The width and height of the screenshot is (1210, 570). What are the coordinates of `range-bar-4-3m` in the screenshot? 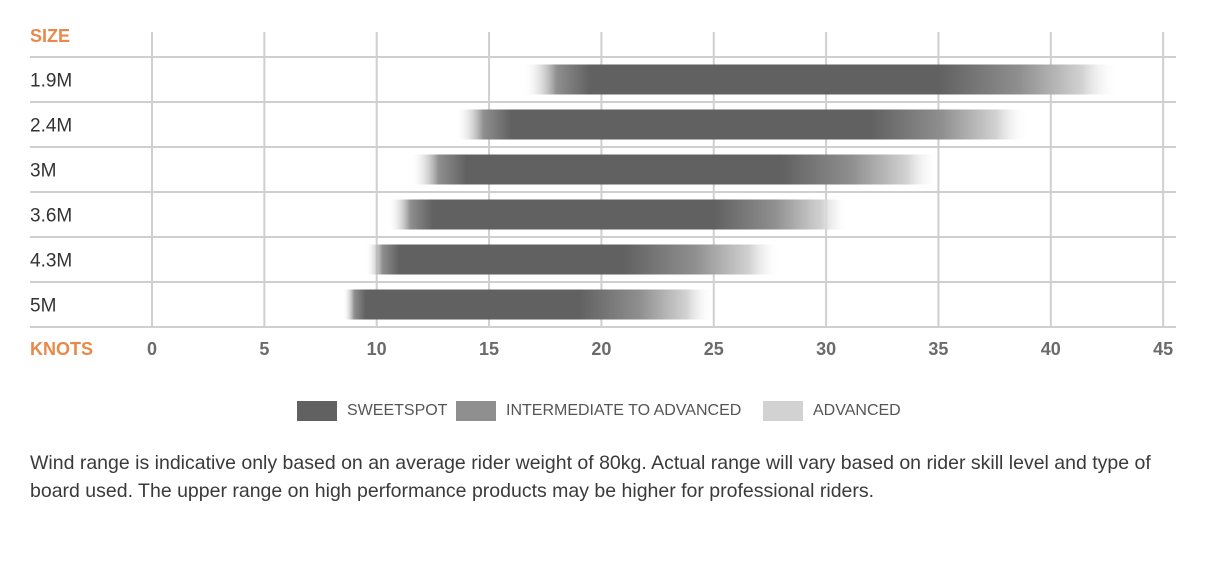 It's located at (573, 259).